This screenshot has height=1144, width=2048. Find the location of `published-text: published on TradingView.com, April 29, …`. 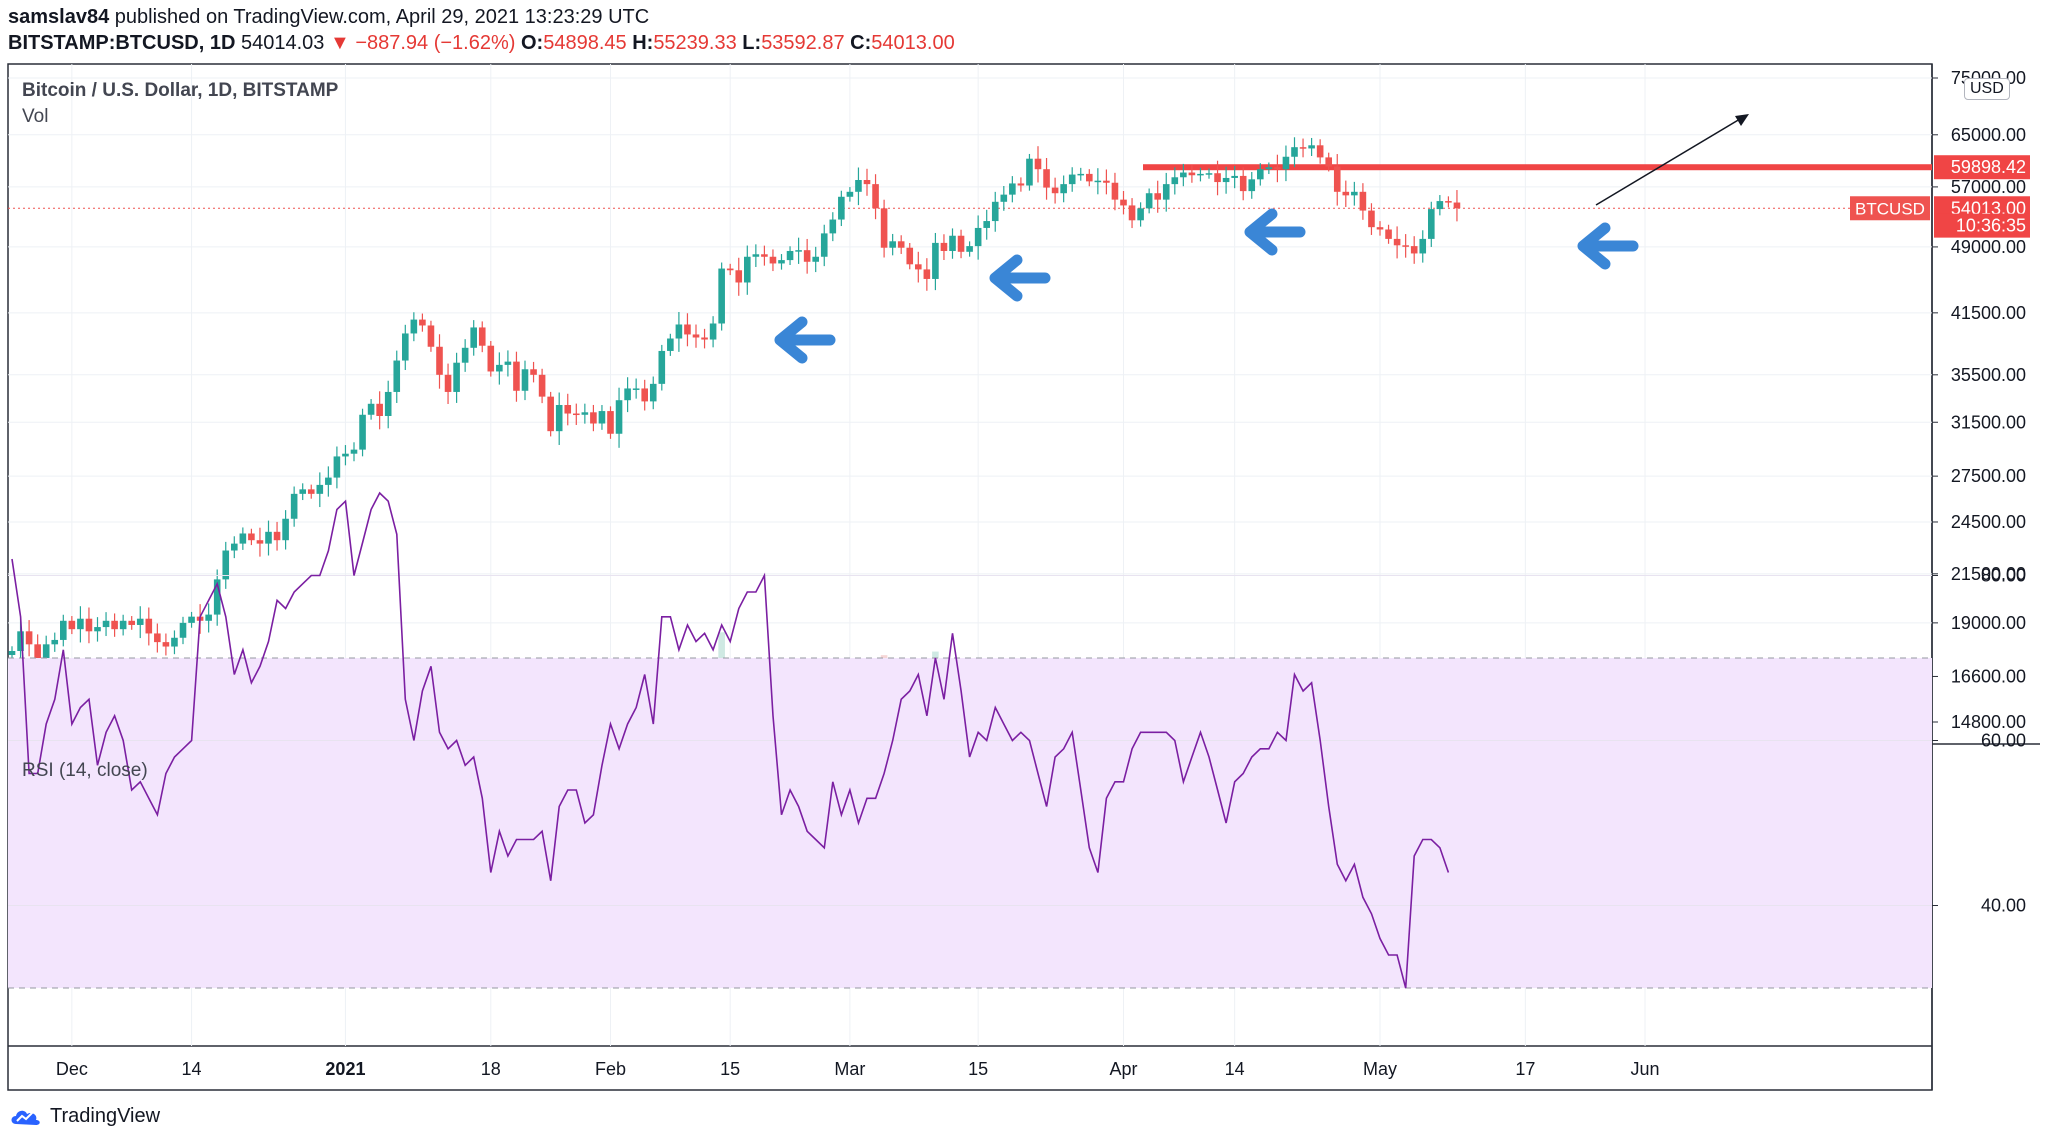

published-text: published on TradingView.com, April 29, … is located at coordinates (382, 17).